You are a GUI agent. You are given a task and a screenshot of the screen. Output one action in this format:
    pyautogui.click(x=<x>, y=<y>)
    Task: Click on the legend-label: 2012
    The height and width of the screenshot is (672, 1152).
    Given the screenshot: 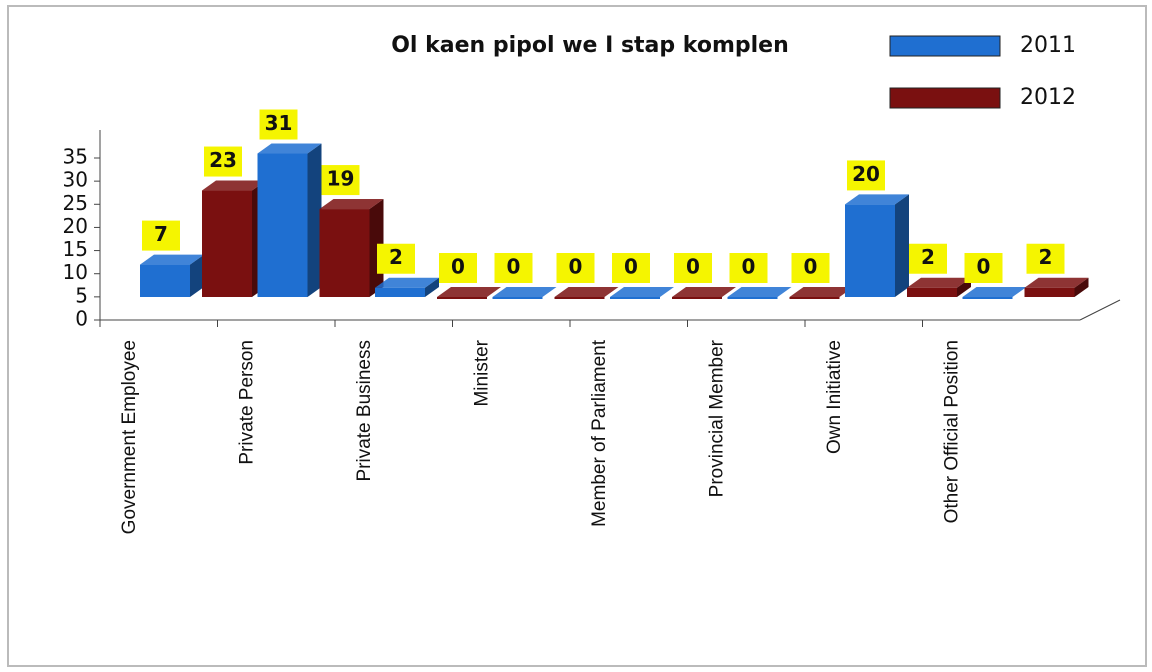 What is the action you would take?
    pyautogui.click(x=1048, y=97)
    